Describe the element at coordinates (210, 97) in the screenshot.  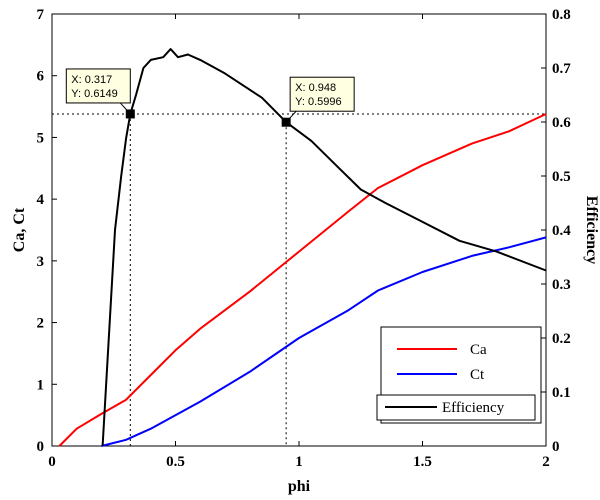
I see `datatip-layer: X: 0.317 Y: 0.6149 X: 0.948 Y: 0.5996` at that location.